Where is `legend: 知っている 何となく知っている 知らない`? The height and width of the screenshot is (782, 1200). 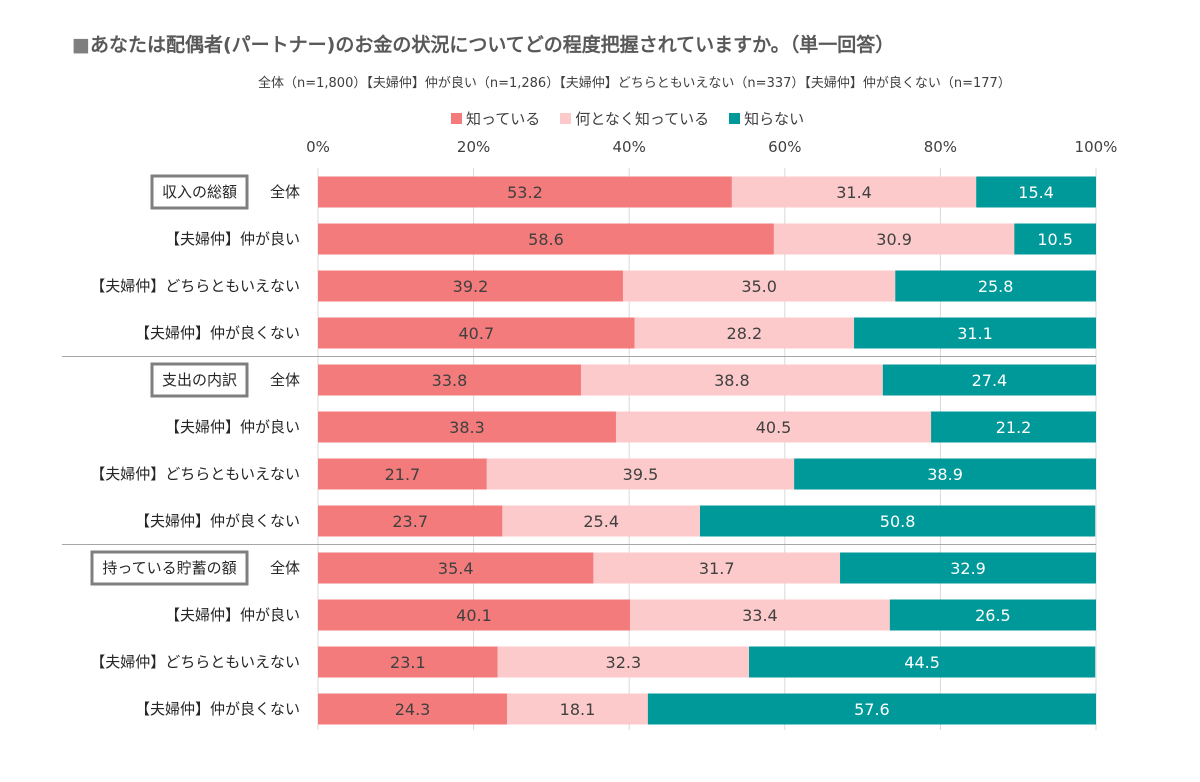
legend: 知っている 何となく知っている 知らない is located at coordinates (627, 118).